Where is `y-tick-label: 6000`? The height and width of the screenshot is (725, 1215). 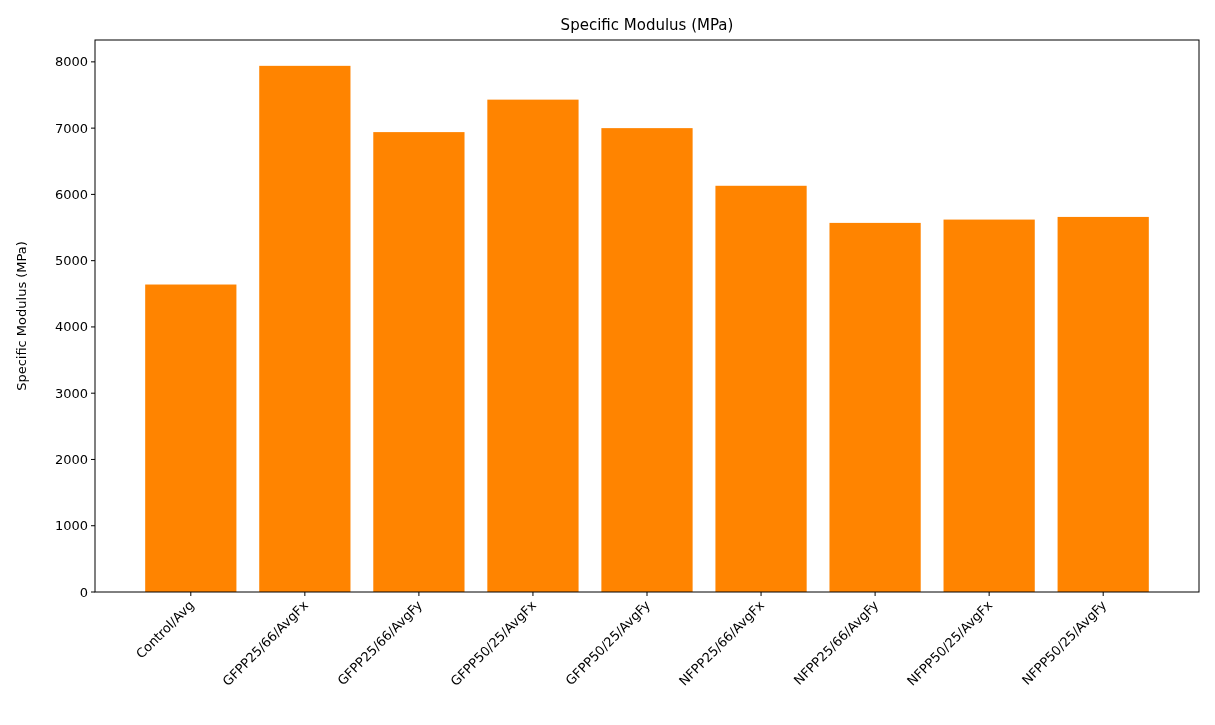 y-tick-label: 6000 is located at coordinates (71, 194).